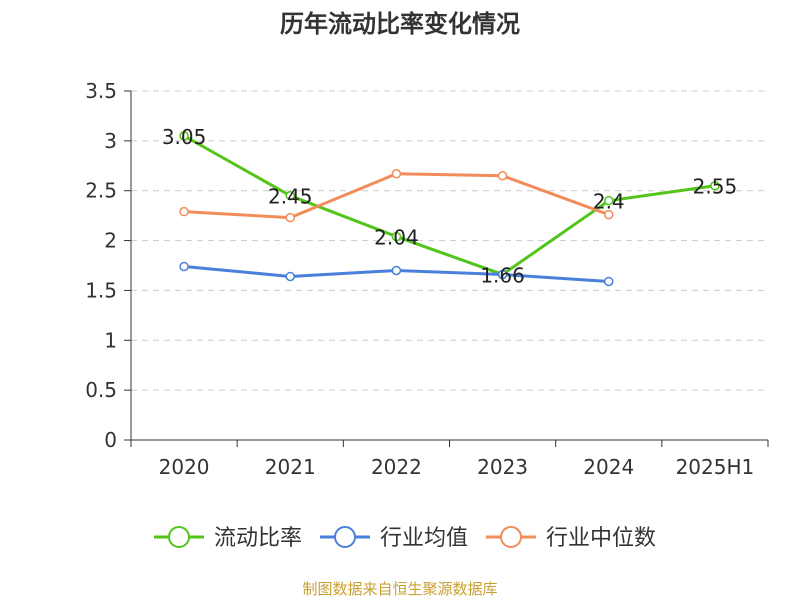 Image resolution: width=800 pixels, height=600 pixels. I want to click on x-tick-label: 2023, so click(502, 467).